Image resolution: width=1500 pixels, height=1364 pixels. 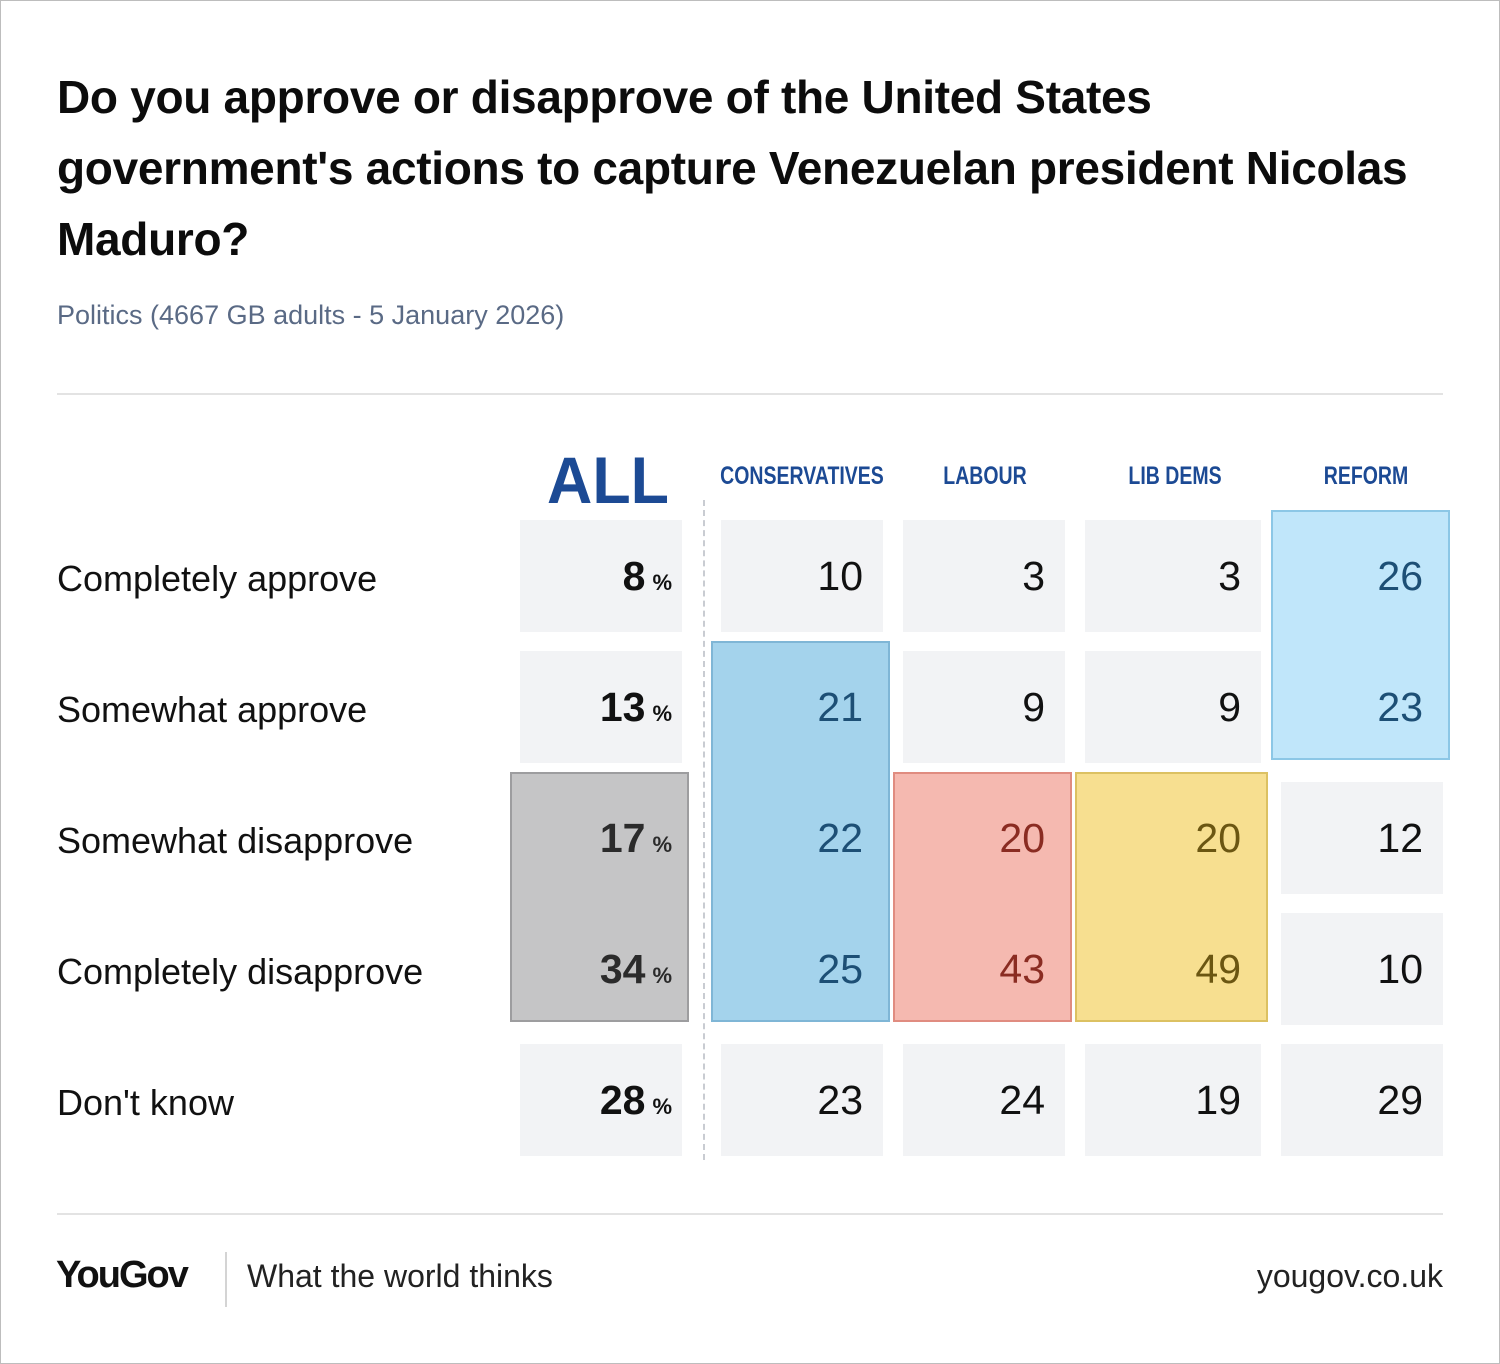 What do you see at coordinates (750, 1214) in the screenshot?
I see `bottom-divider` at bounding box center [750, 1214].